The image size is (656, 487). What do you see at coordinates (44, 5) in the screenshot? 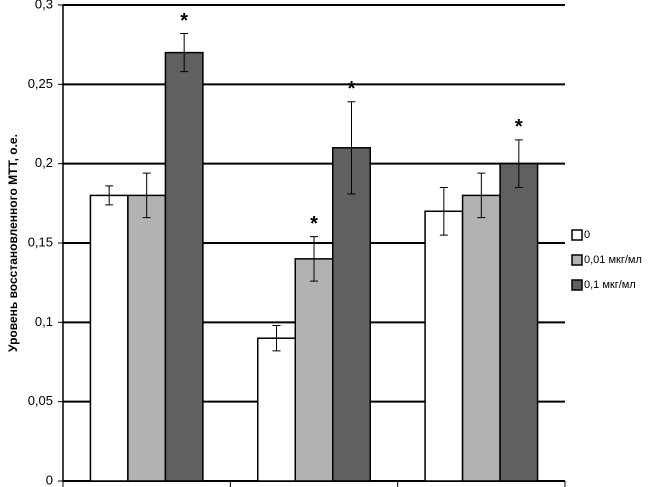
I see `y-tick-label: 0,3` at bounding box center [44, 5].